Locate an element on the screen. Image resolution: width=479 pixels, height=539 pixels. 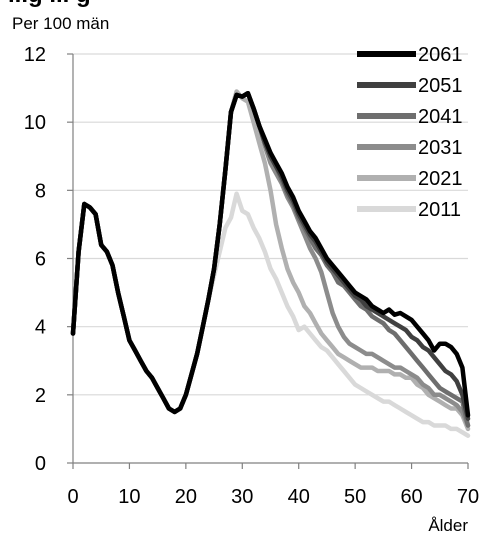
x-tick-label: 40 is located at coordinates (299, 497).